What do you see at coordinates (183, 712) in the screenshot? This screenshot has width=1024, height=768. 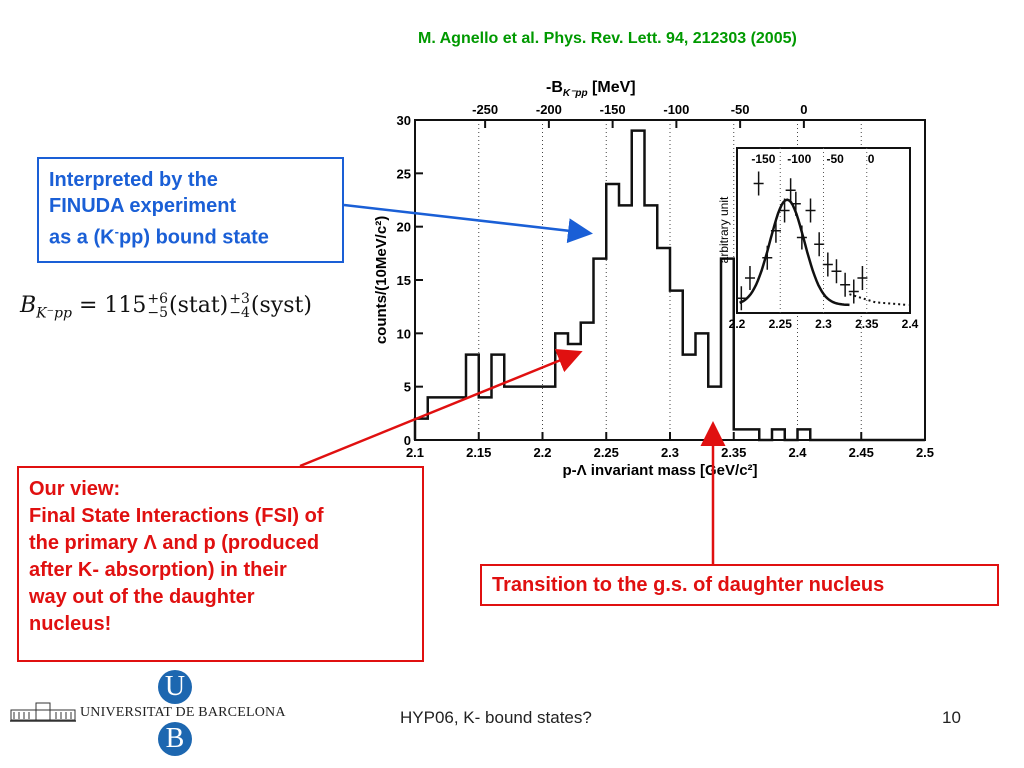 I see `university-name: UNIVERSITAT DE BARCELONA` at bounding box center [183, 712].